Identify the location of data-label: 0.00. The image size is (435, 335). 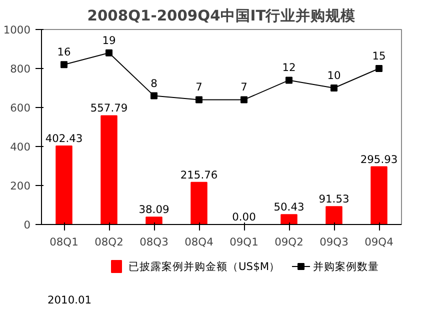
(244, 217).